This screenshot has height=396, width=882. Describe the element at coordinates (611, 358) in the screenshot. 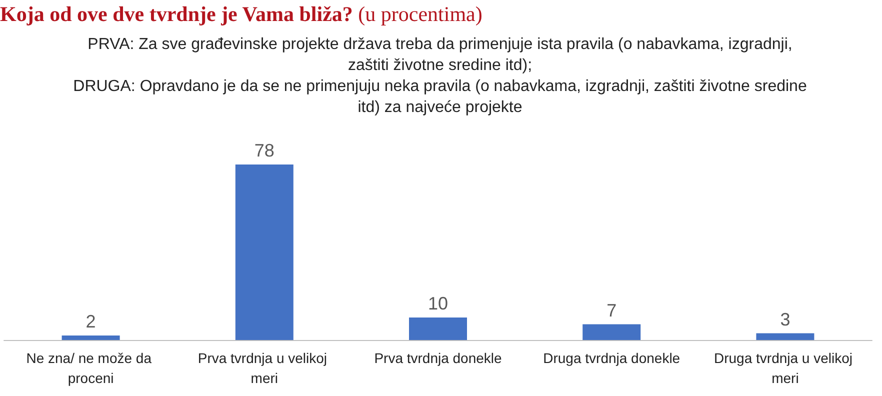

I see `x-tick-label: Druga tvrdnja donekle` at that location.